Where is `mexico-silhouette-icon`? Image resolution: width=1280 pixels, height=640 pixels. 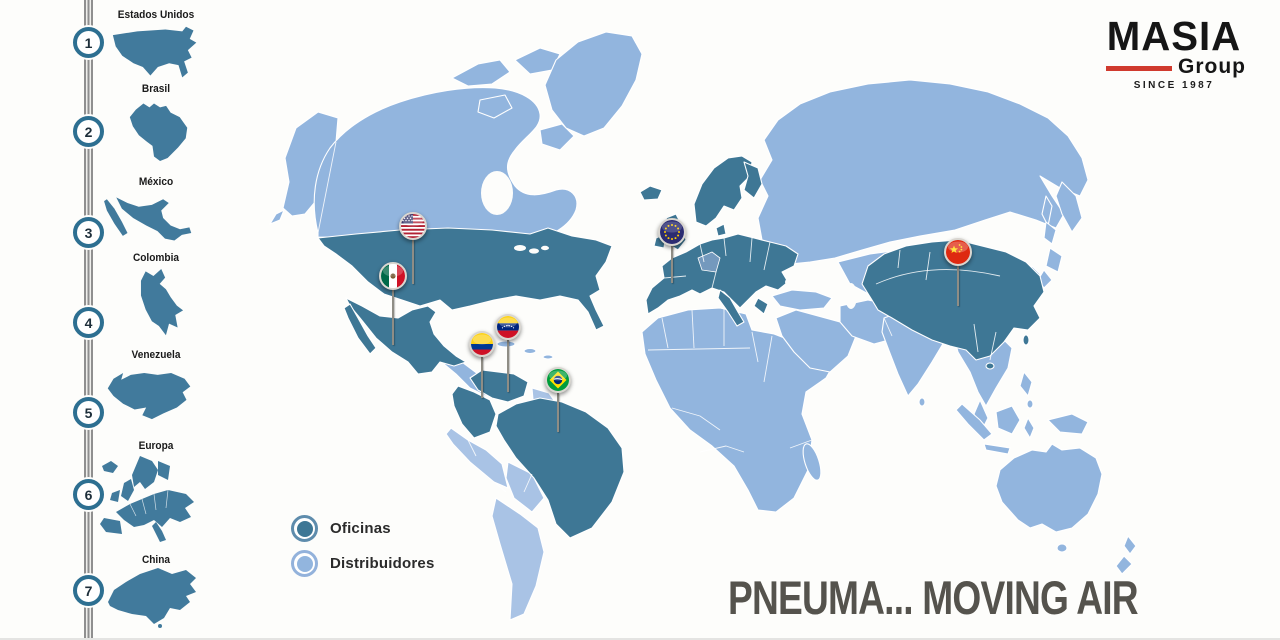
mexico-silhouette-icon is located at coordinates (148, 219).